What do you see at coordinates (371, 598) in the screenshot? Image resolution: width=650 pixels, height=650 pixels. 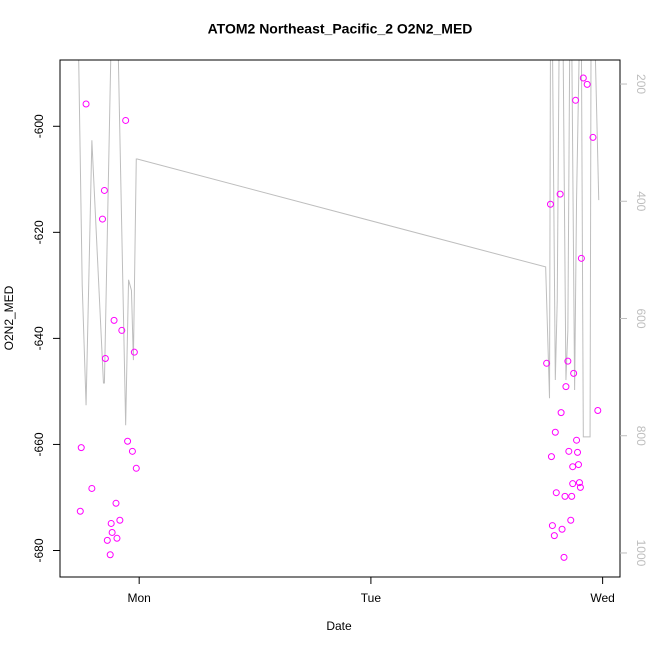 I see `x-tick-label: Tue` at bounding box center [371, 598].